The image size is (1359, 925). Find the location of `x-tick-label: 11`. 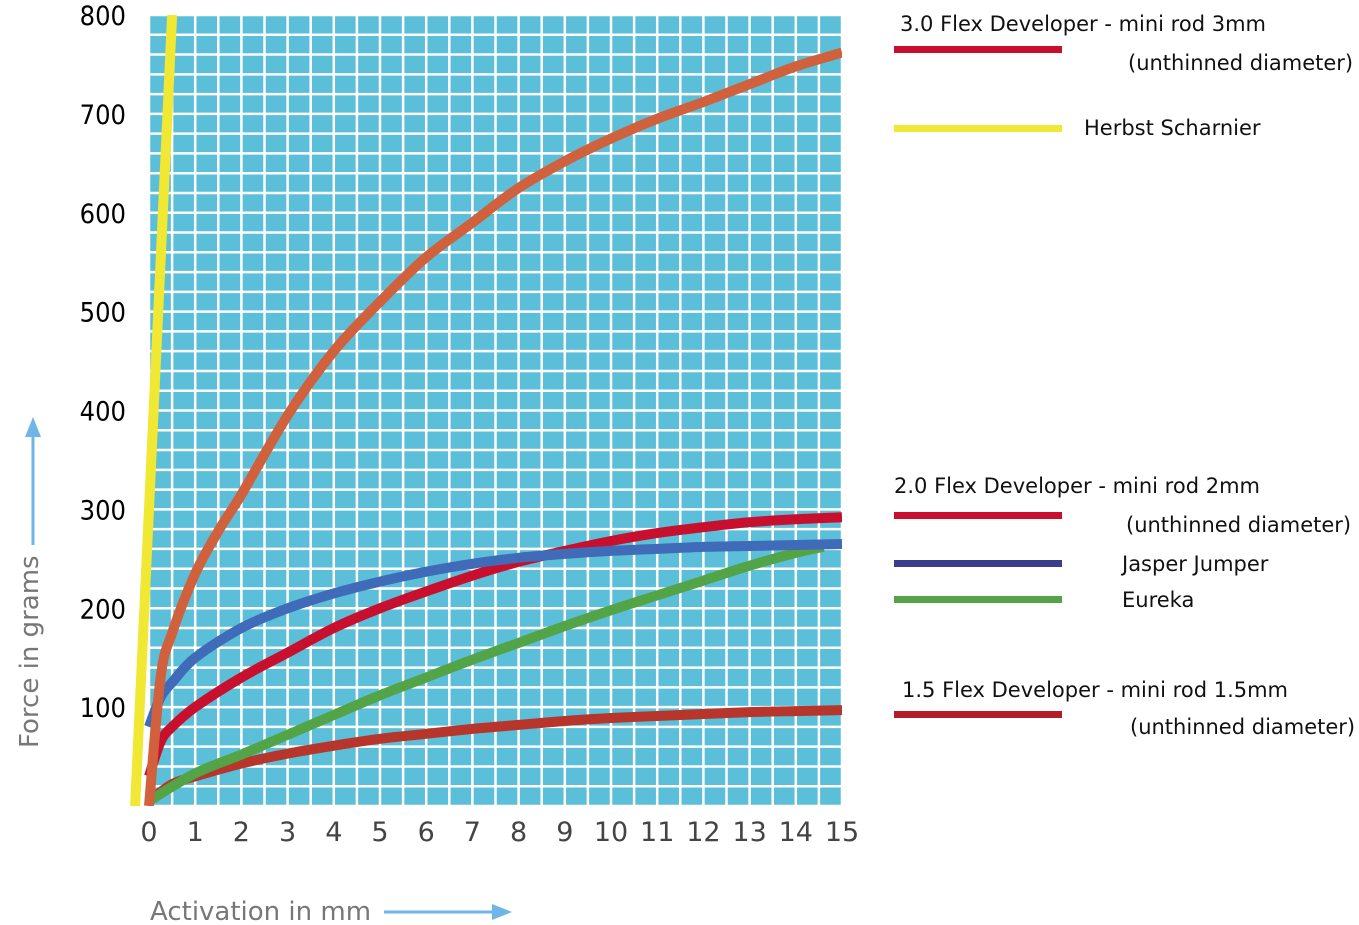

x-tick-label: 11 is located at coordinates (657, 832).